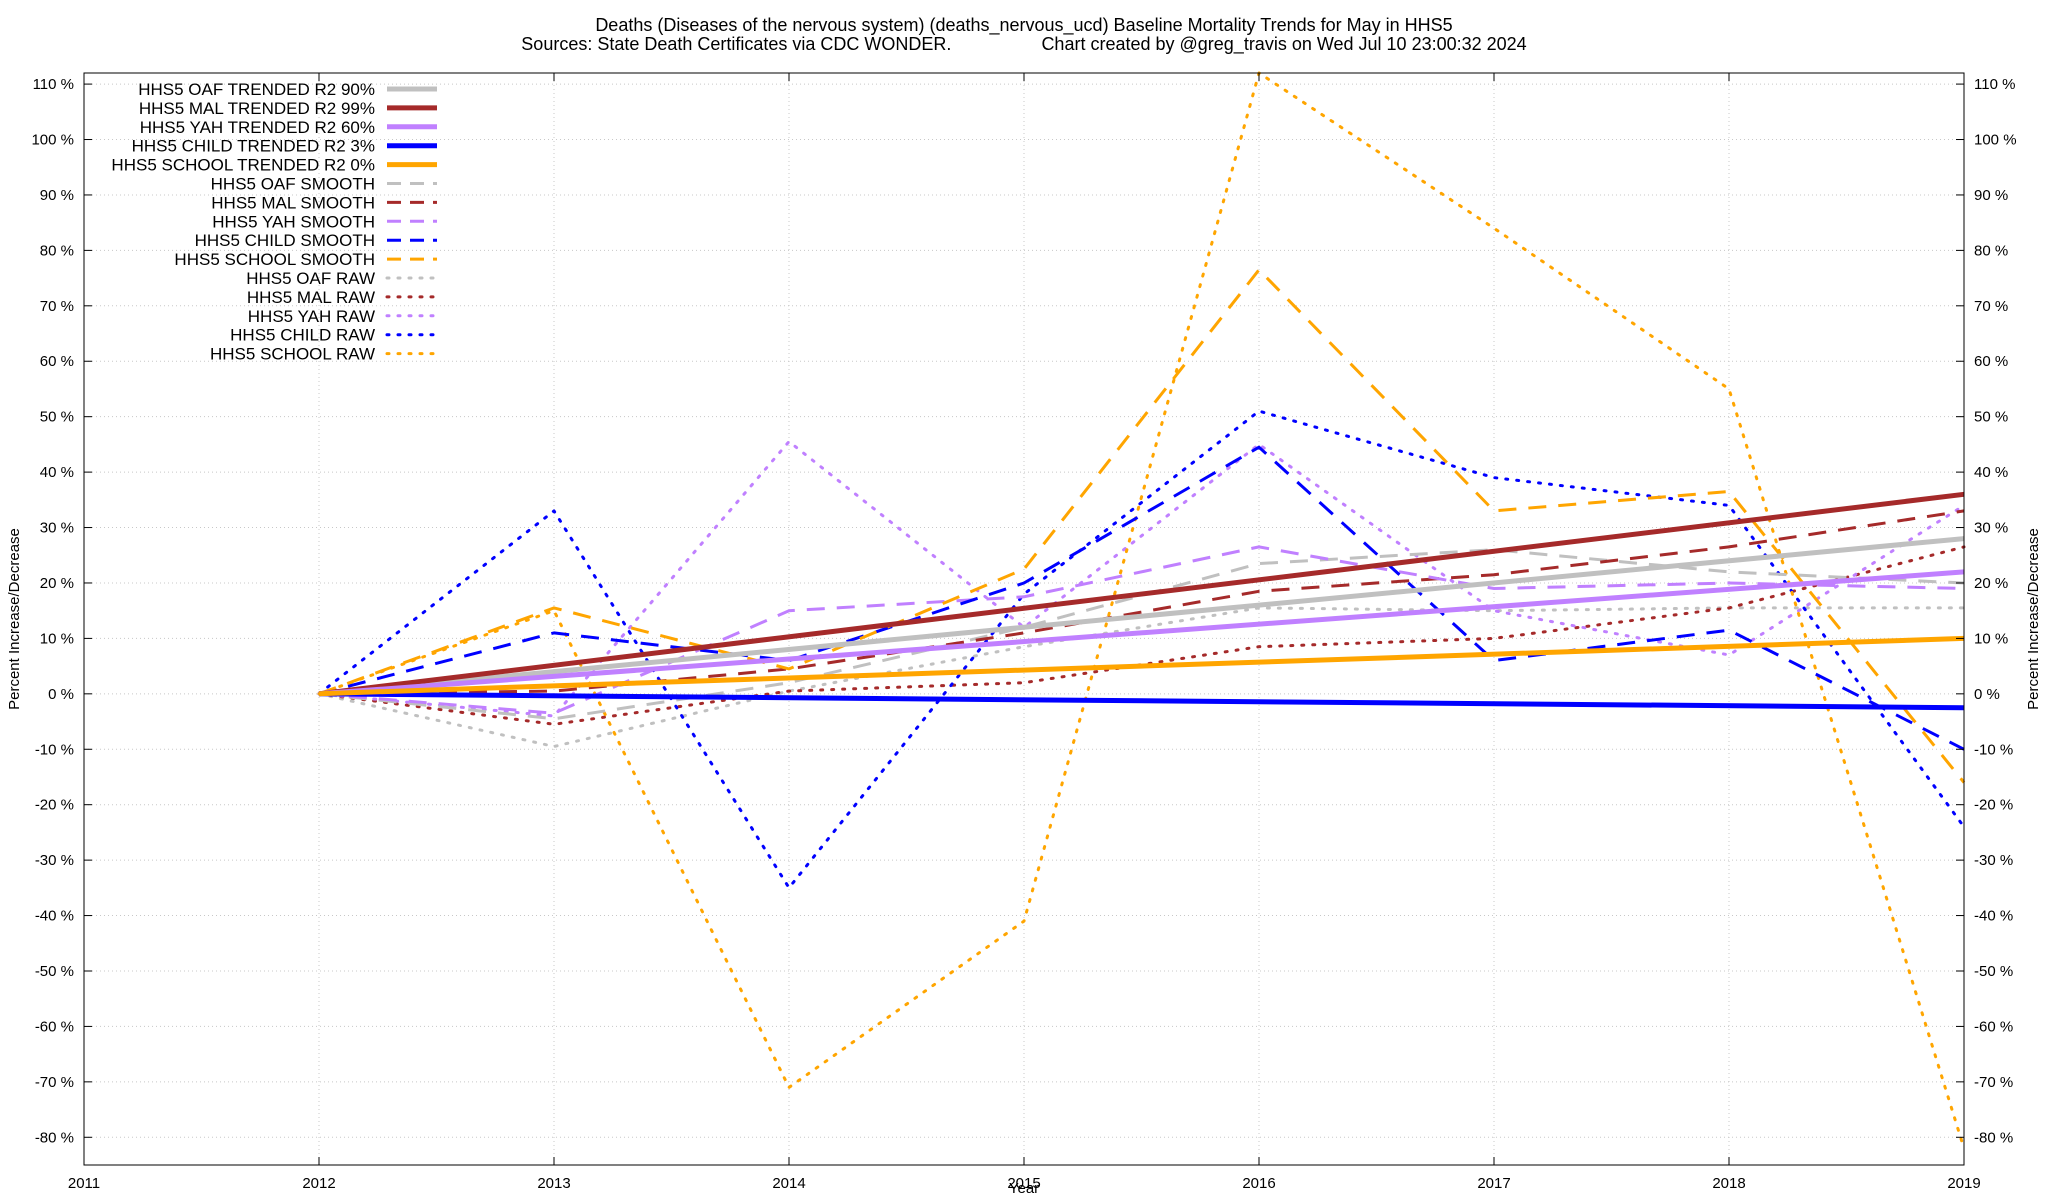 Image resolution: width=2048 pixels, height=1200 pixels. I want to click on y-tick-label: -80 %, so click(54, 1137).